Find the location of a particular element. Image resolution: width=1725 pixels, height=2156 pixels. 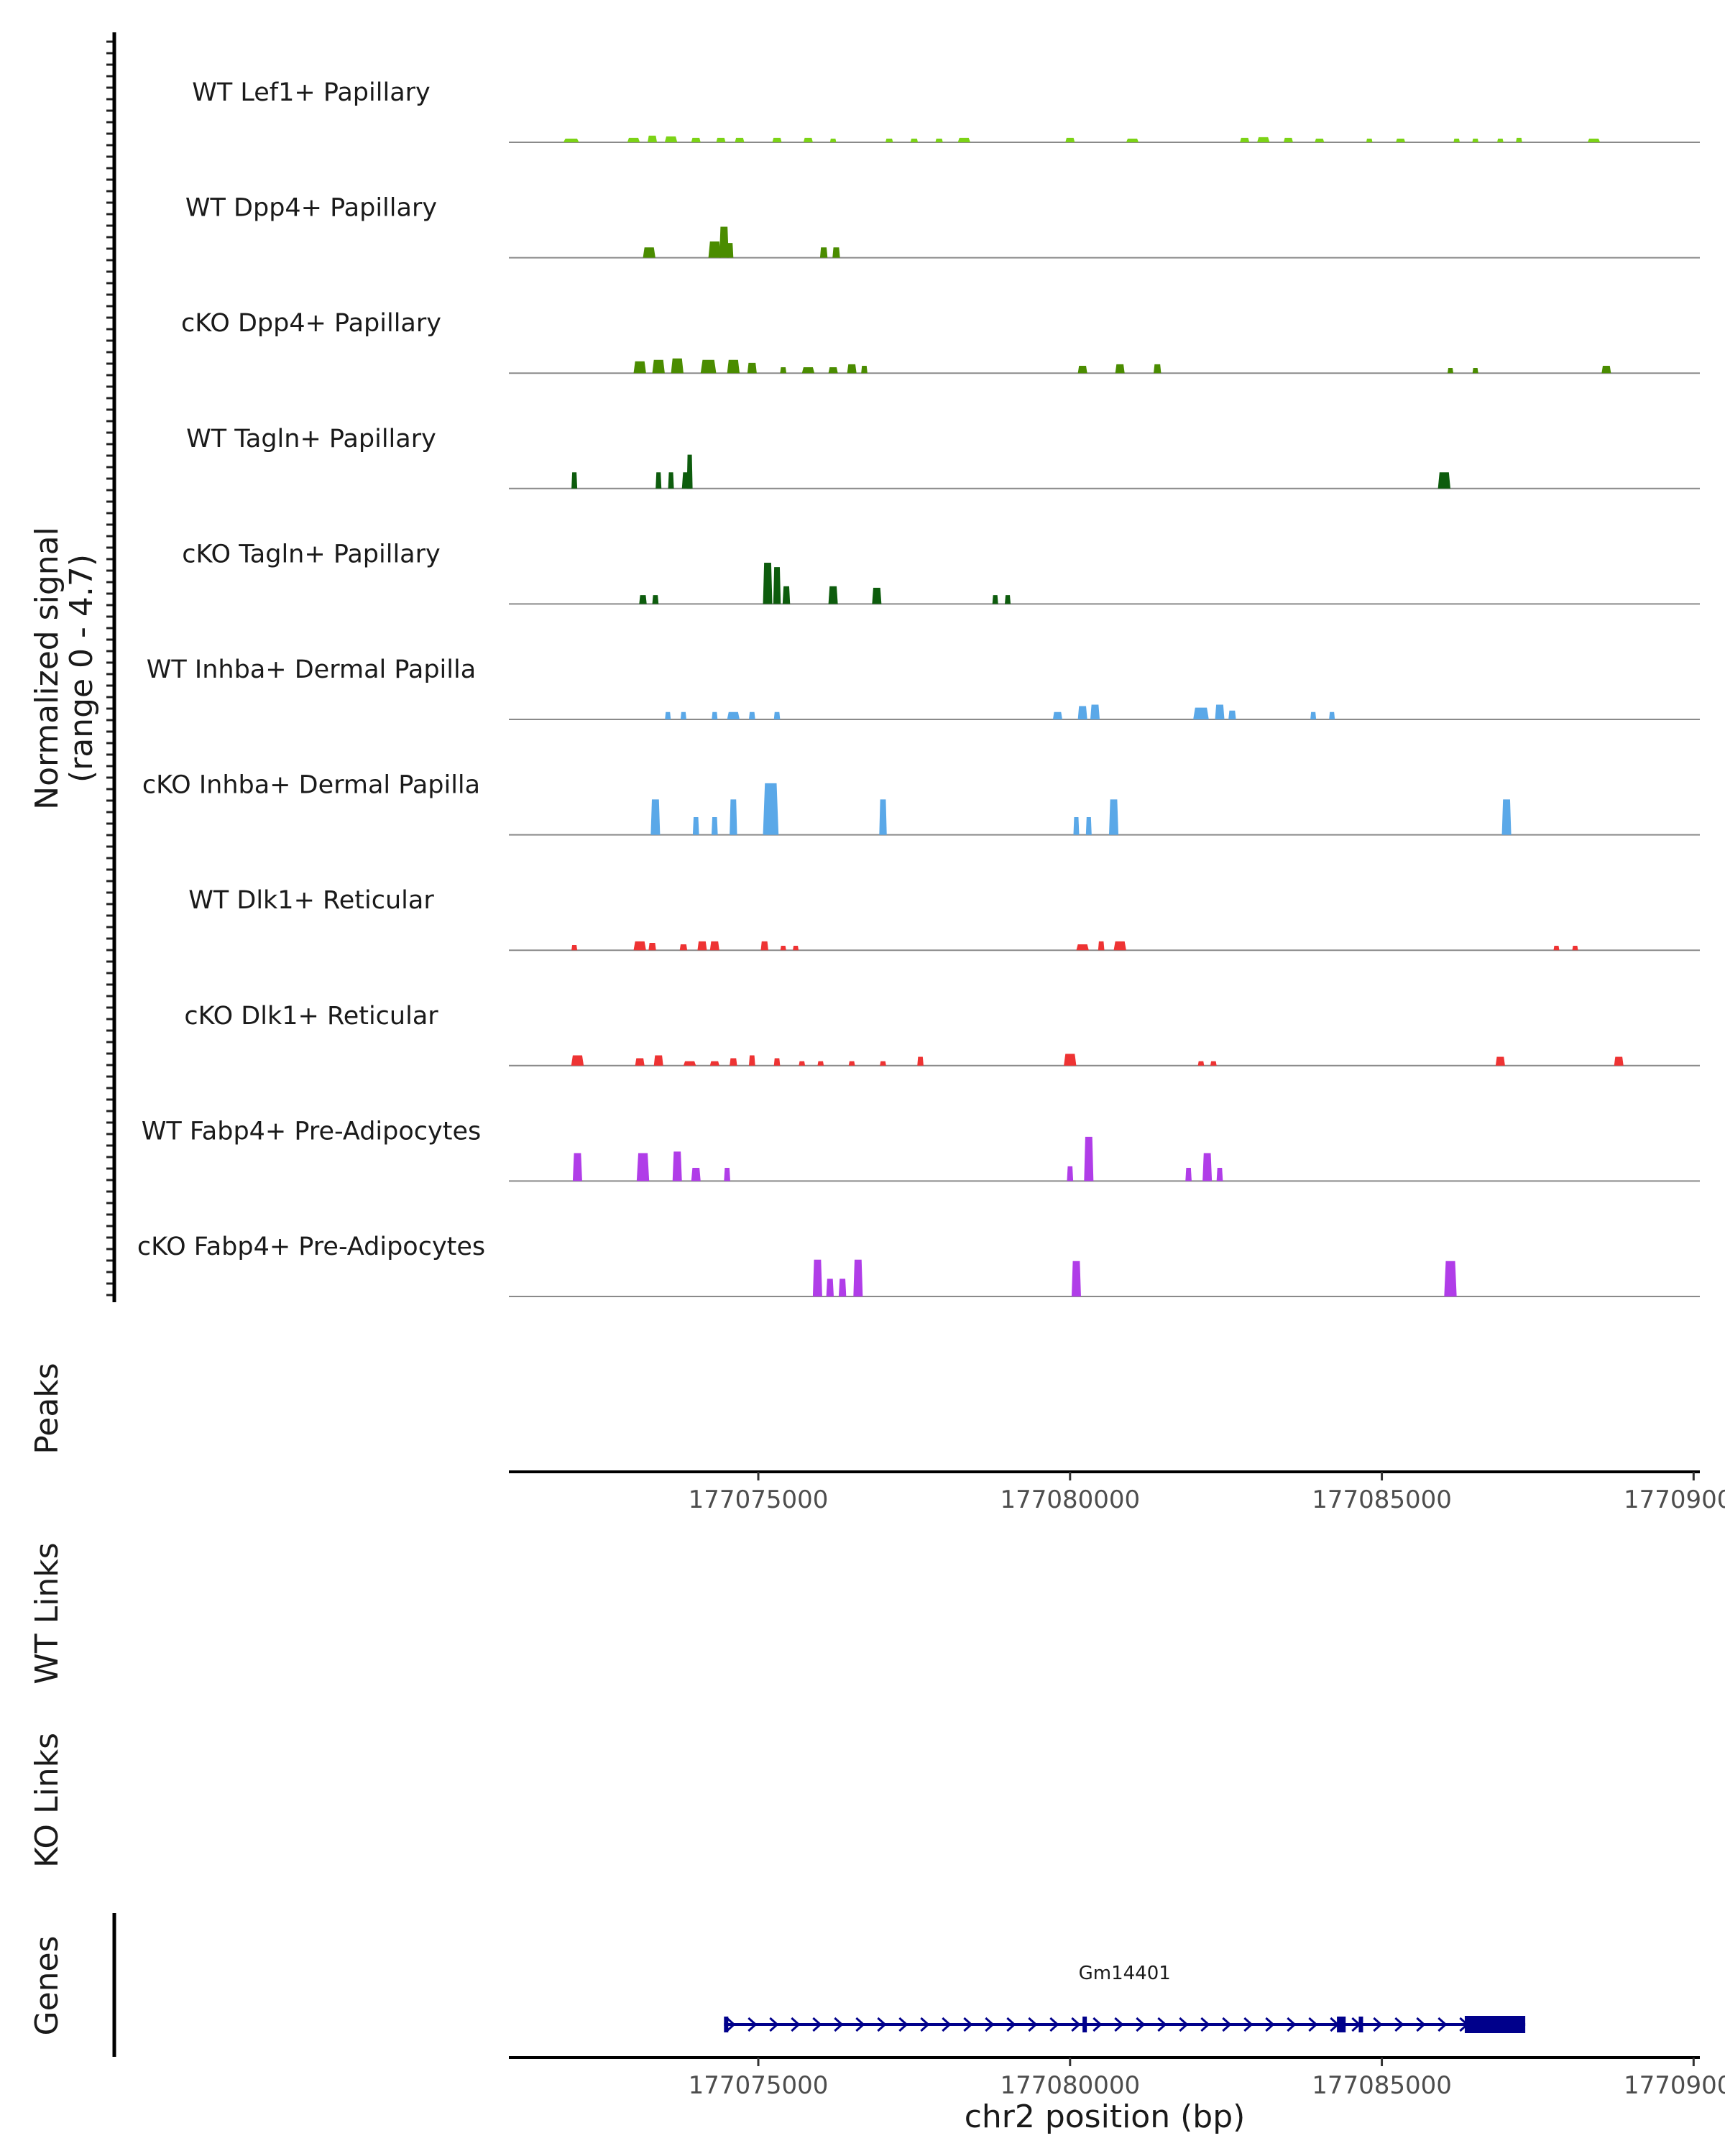

y-axis-title-line1: Normalized signal is located at coordinates (47, 668).